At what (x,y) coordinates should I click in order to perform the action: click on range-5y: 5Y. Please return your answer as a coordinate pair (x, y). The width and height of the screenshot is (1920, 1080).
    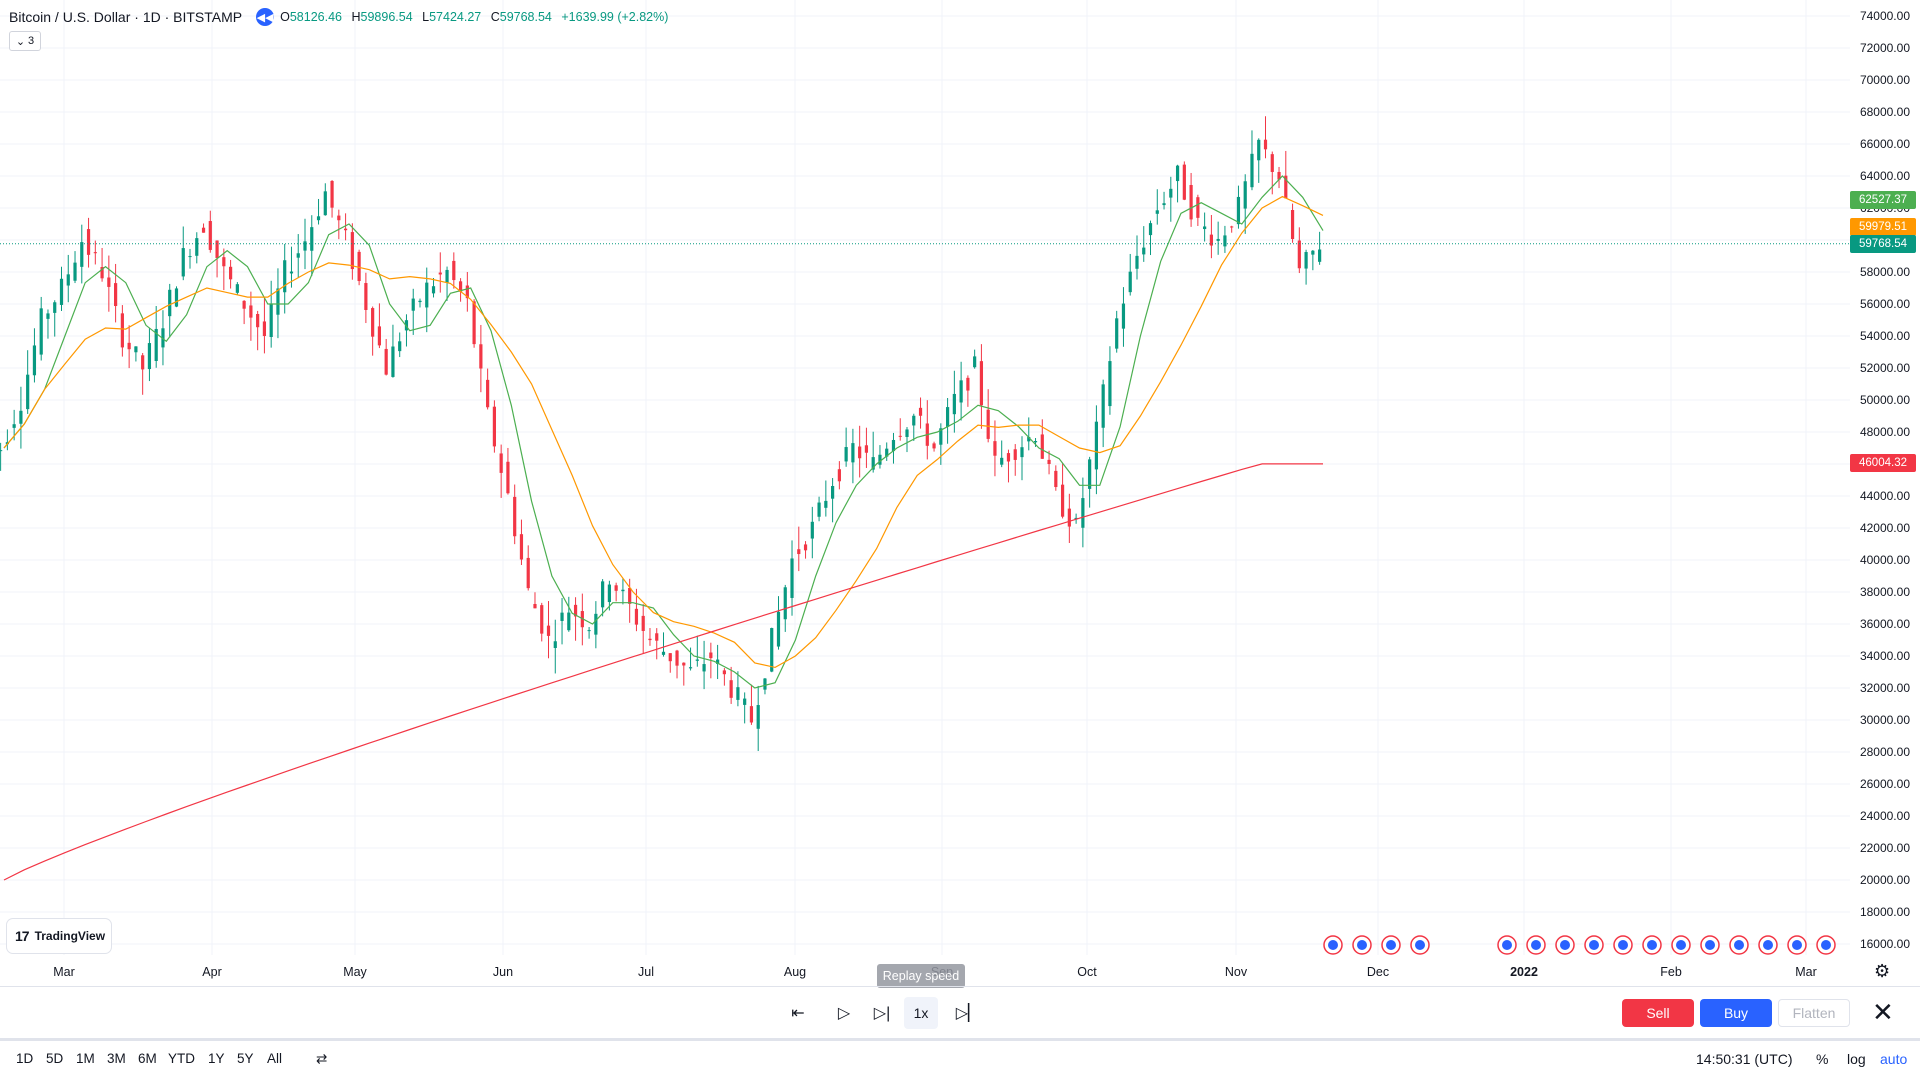
    Looking at the image, I should click on (245, 1058).